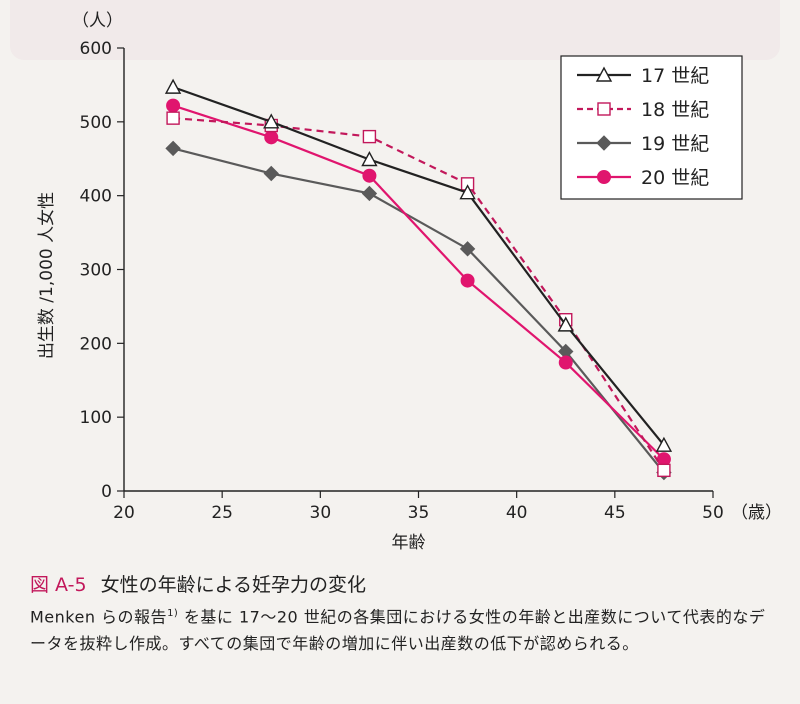  I want to click on y-tick-label: 300, so click(96, 271).